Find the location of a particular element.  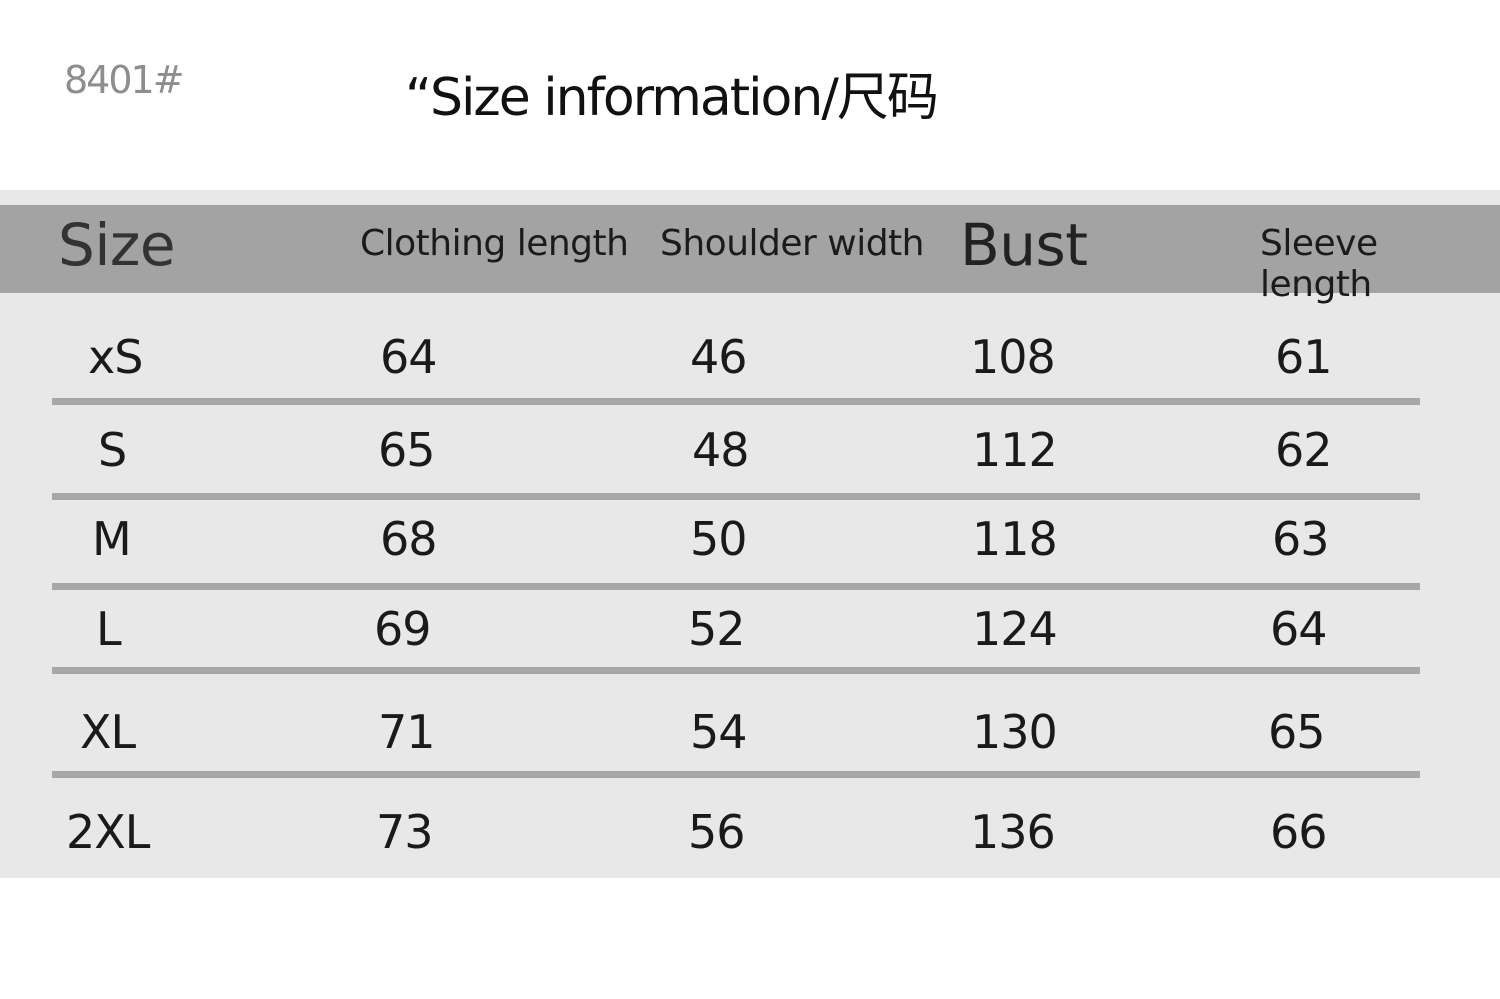

size-cell: xS is located at coordinates (115, 357).